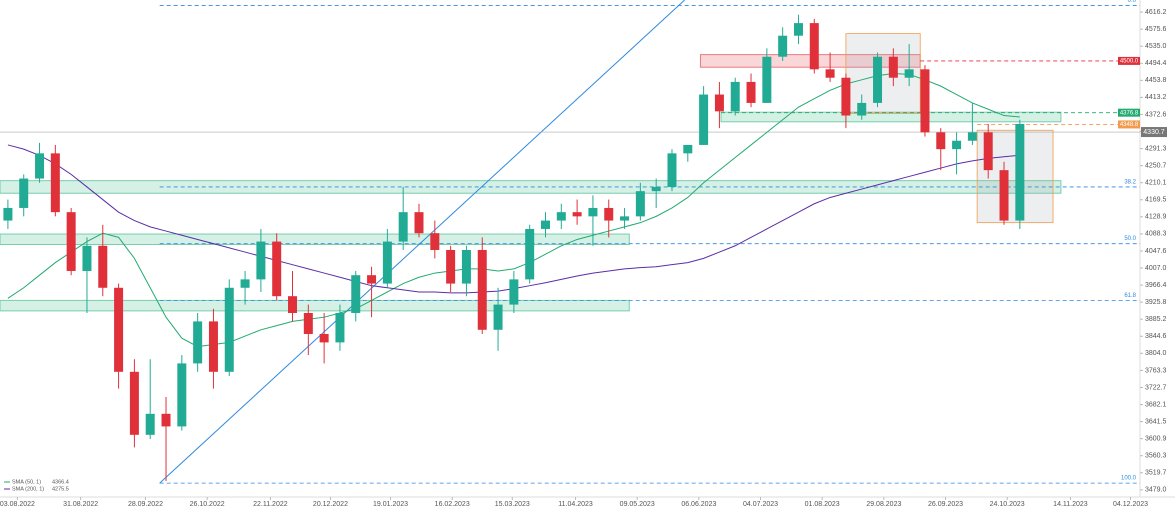 Image resolution: width=1175 pixels, height=510 pixels. I want to click on x-tick-label: 06.06.2023, so click(698, 504).